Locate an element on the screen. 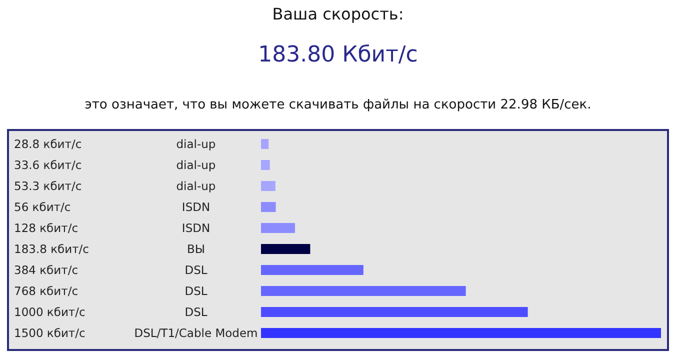  chart-title: Ваша скорость: is located at coordinates (338, 14).